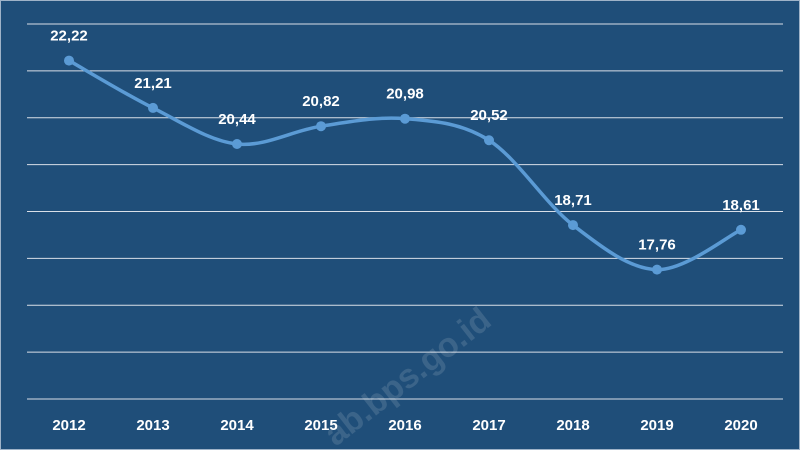 The width and height of the screenshot is (800, 450). I want to click on x-tick-label: 2012, so click(68, 425).